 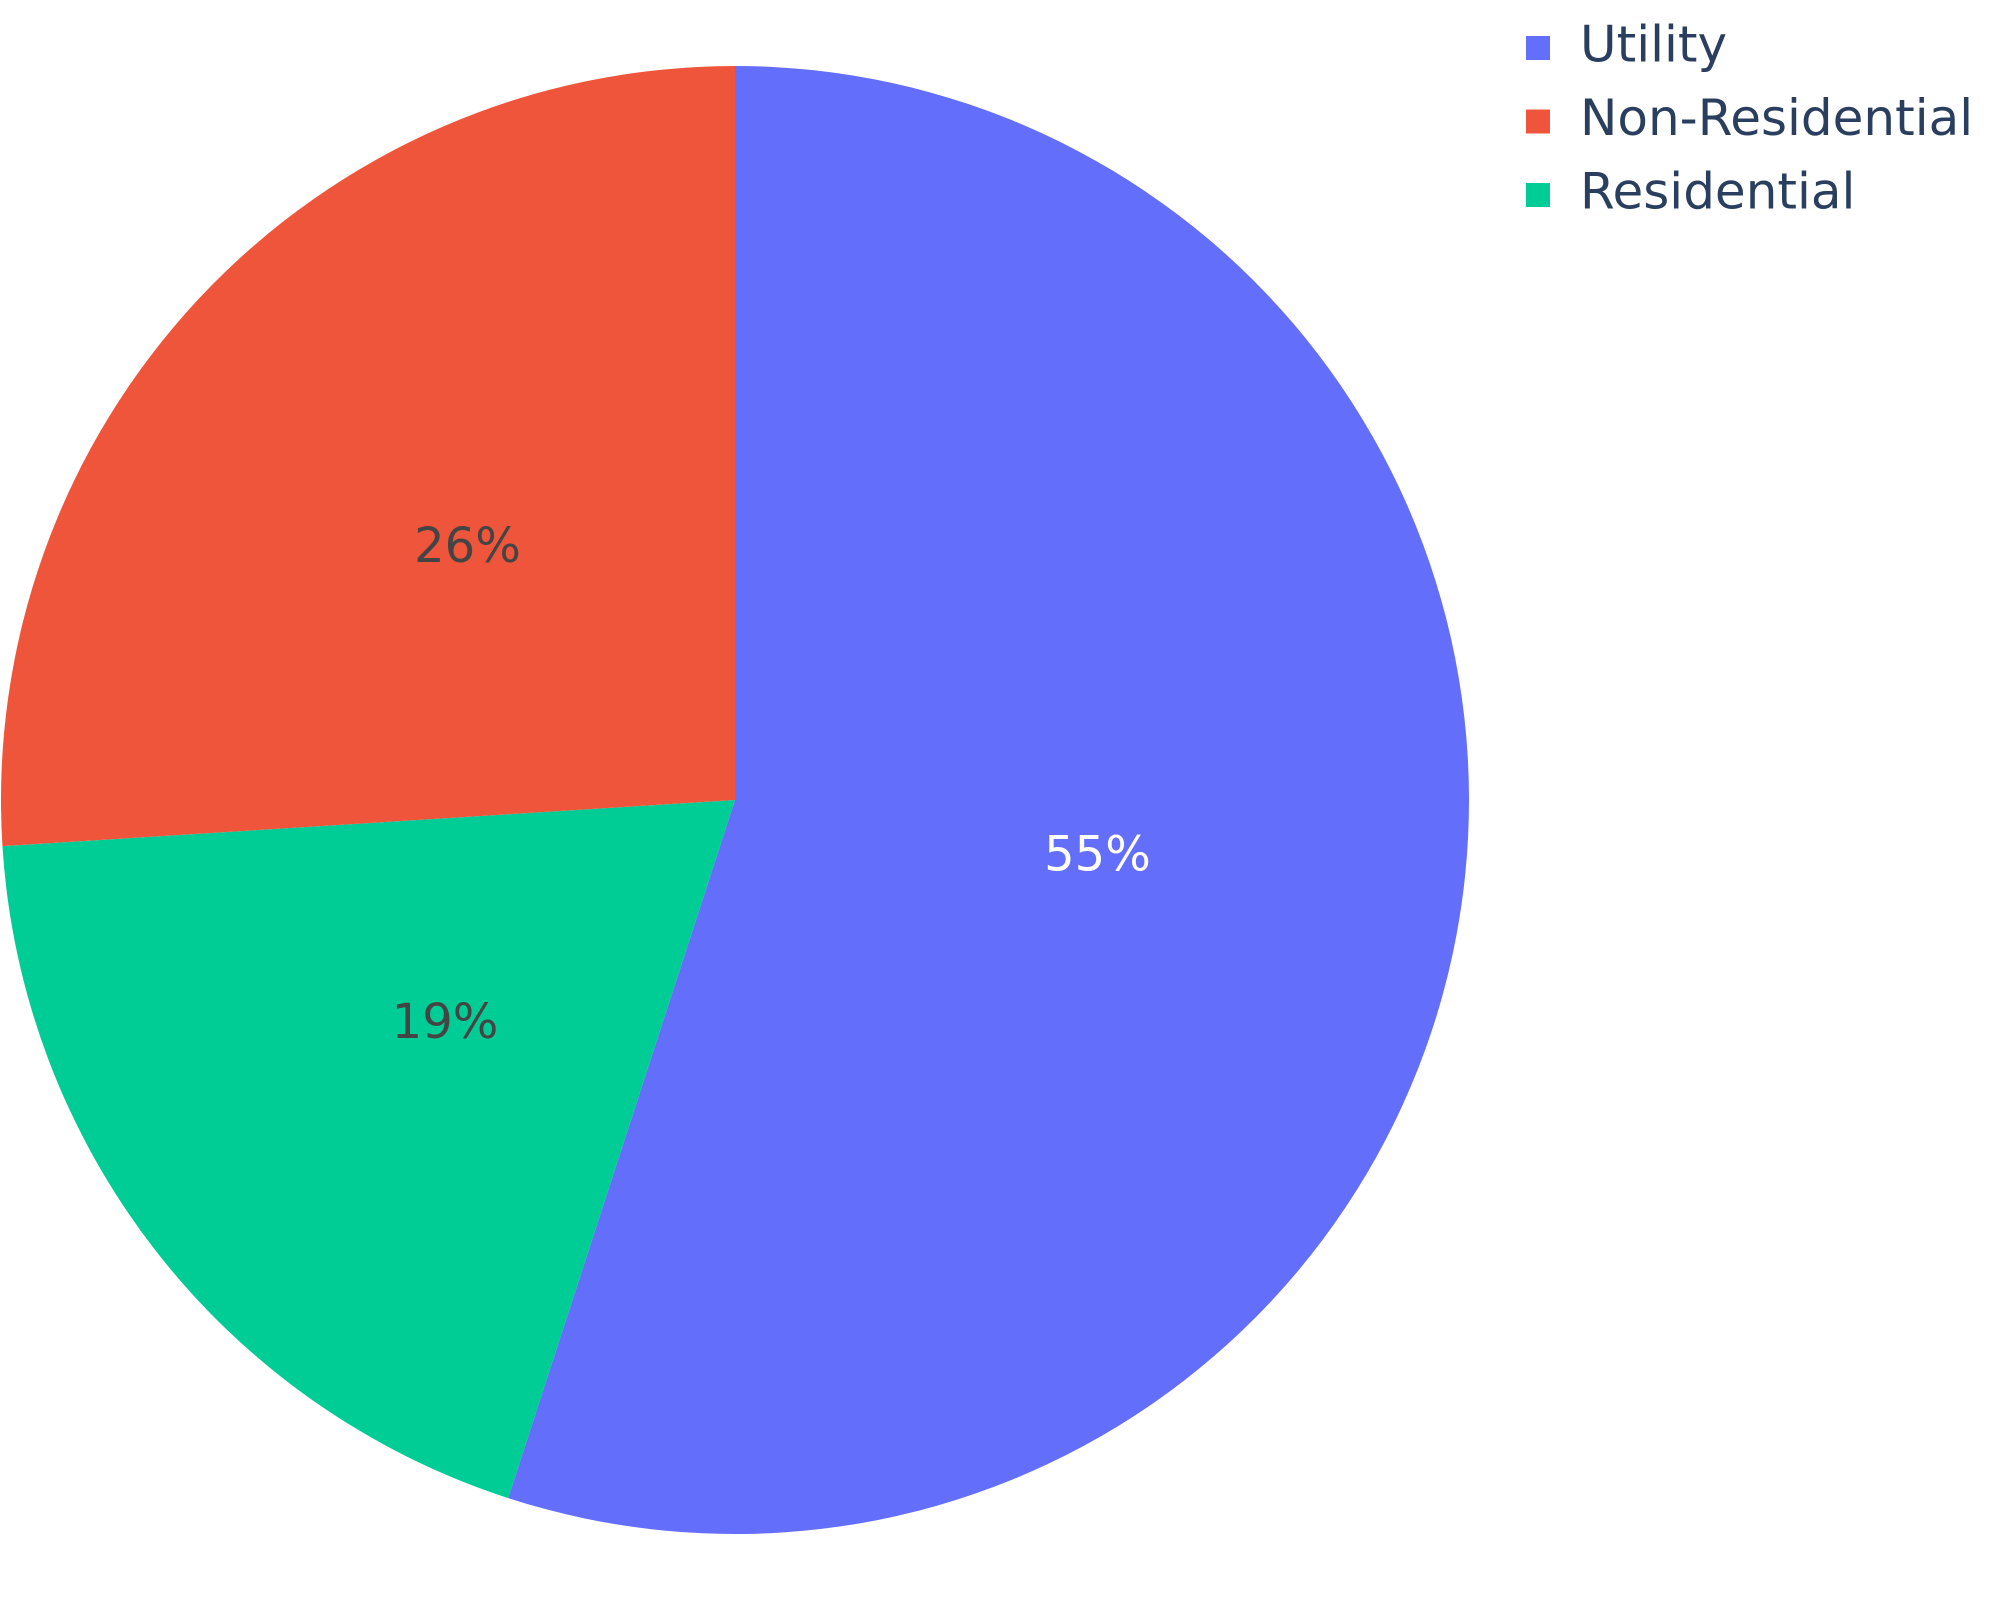 I want to click on slice-label: 19%, so click(x=445, y=1022).